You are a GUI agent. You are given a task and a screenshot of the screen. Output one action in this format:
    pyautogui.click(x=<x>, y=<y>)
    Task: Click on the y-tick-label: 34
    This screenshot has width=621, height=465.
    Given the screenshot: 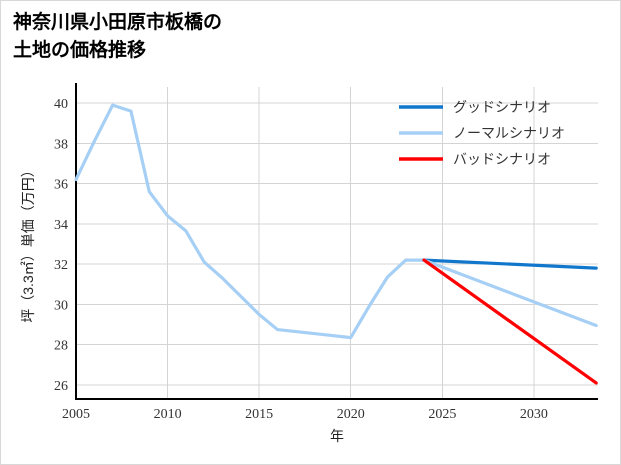 What is the action you would take?
    pyautogui.click(x=61, y=225)
    